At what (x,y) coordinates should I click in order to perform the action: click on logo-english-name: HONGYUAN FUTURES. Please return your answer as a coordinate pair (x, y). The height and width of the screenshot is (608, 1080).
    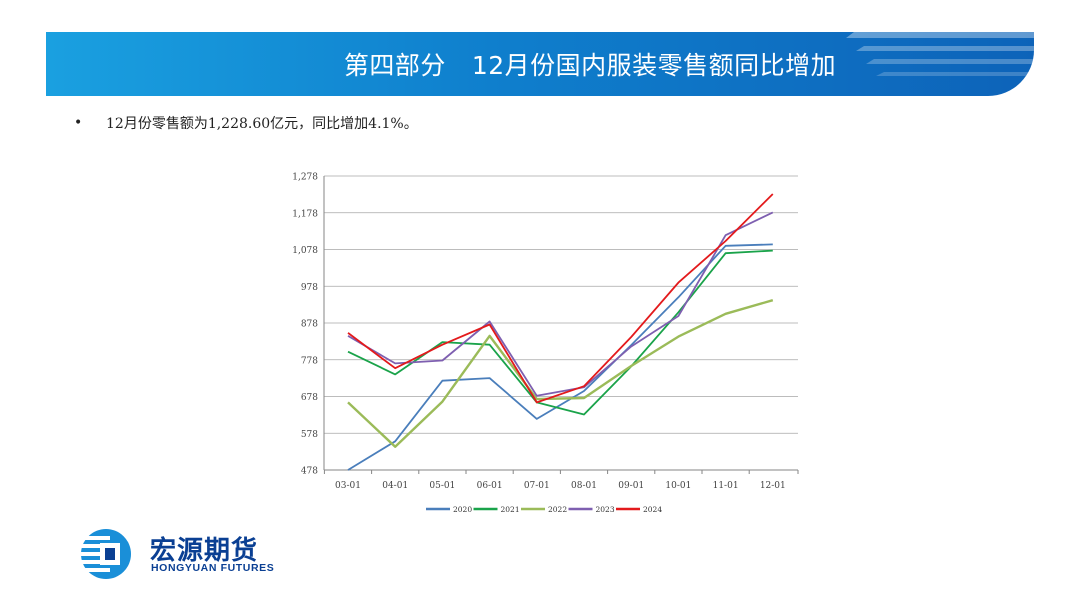
    Looking at the image, I should click on (213, 568).